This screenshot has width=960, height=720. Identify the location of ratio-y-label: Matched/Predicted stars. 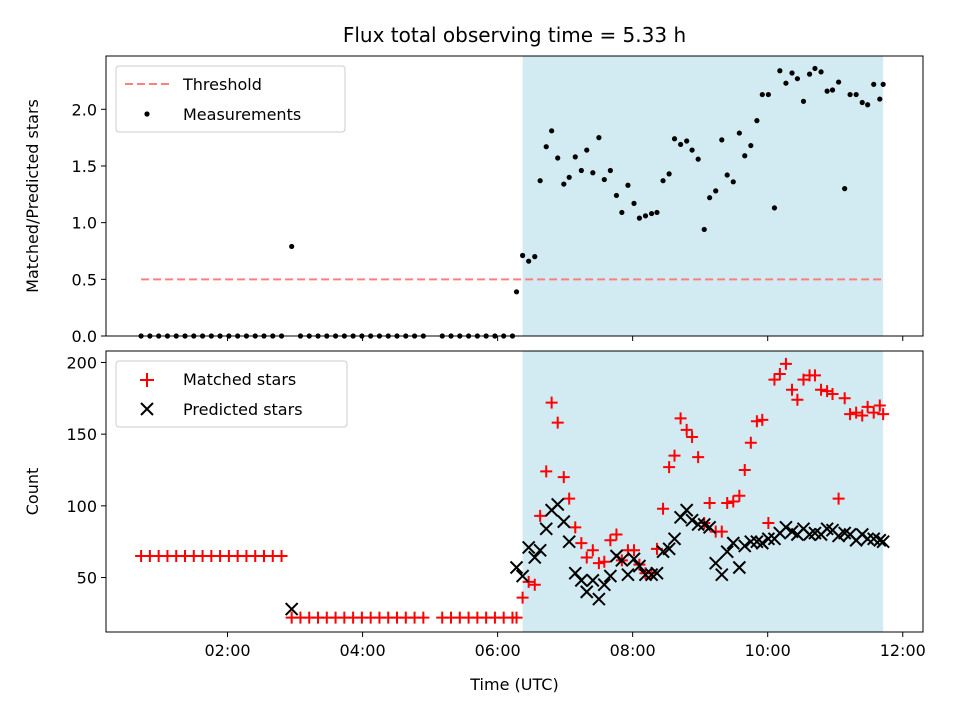
(32, 196).